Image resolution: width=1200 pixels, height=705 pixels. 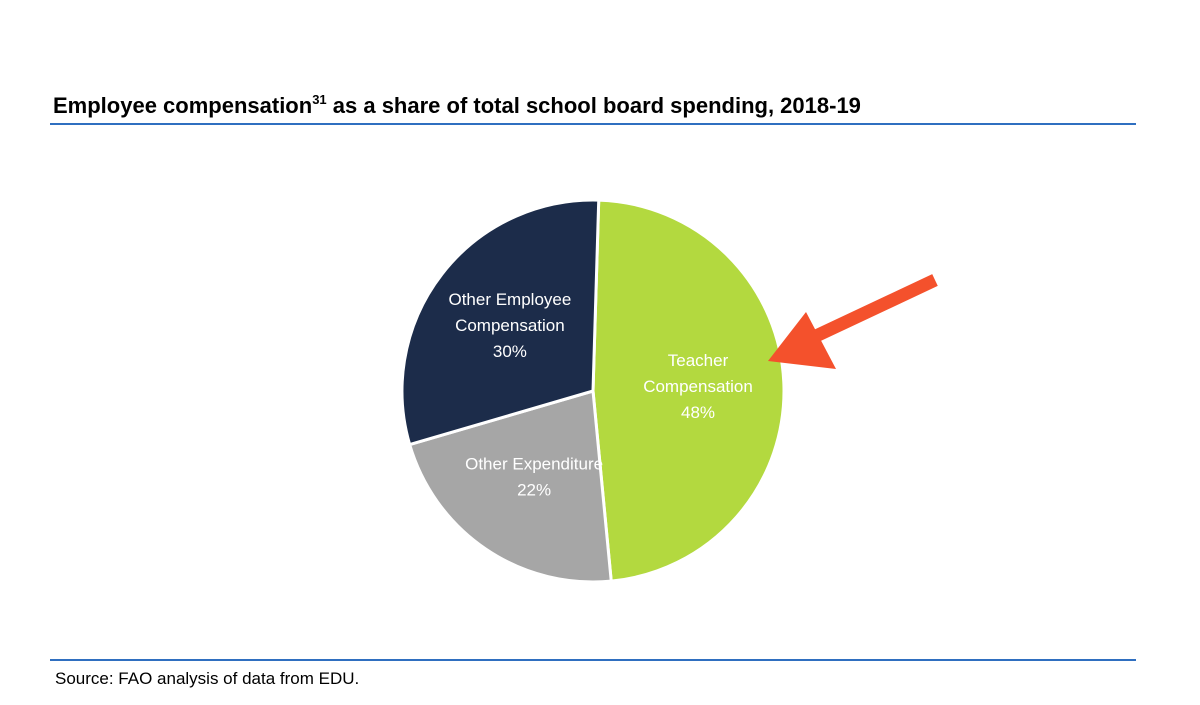 What do you see at coordinates (593, 124) in the screenshot?
I see `title-divider` at bounding box center [593, 124].